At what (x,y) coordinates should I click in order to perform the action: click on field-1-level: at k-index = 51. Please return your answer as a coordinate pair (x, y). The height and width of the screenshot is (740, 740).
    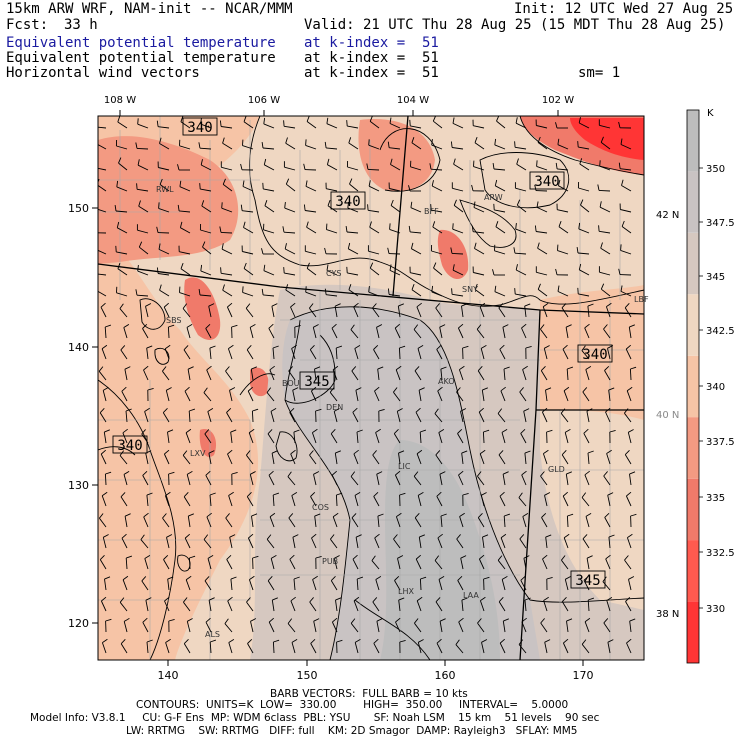
    Looking at the image, I should click on (371, 43).